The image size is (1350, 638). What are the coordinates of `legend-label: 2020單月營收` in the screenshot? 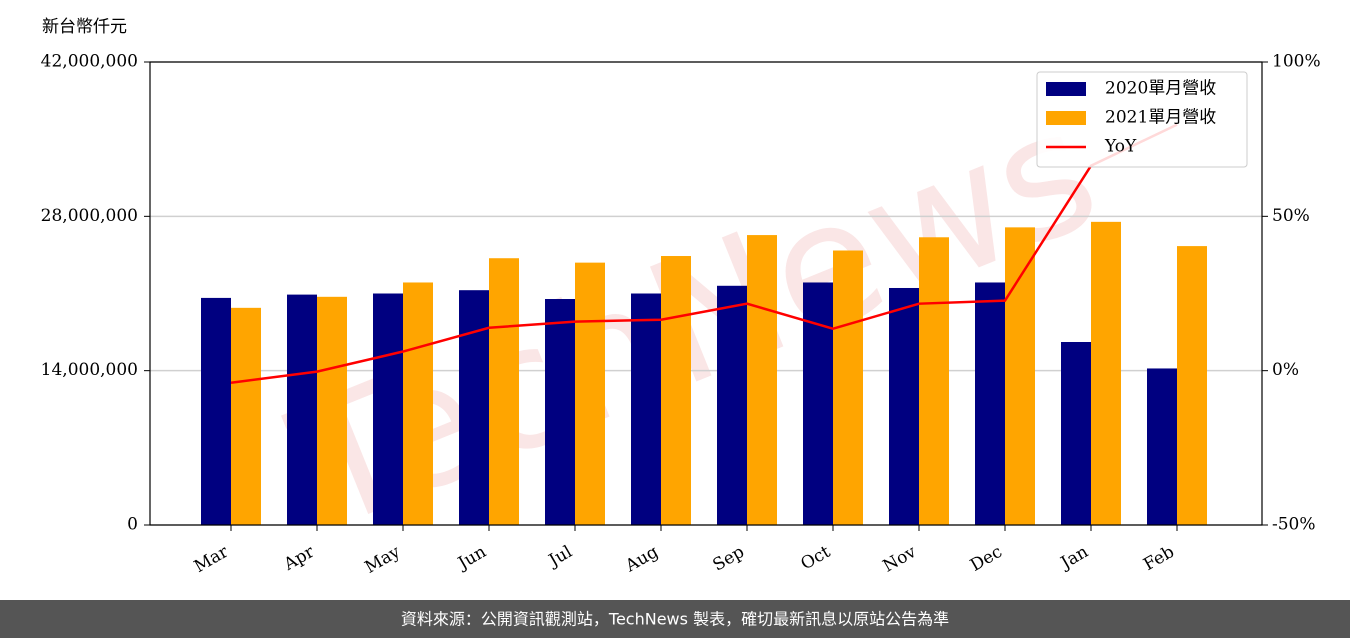 It's located at (1160, 89).